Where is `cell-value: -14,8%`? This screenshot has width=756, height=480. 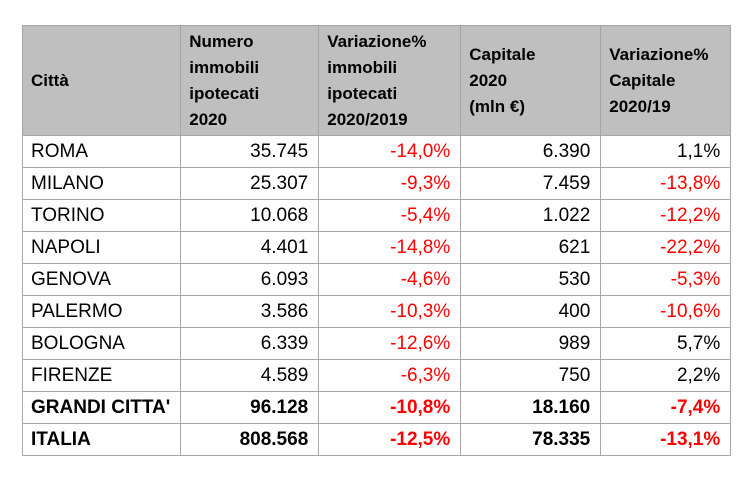 cell-value: -14,8% is located at coordinates (390, 247).